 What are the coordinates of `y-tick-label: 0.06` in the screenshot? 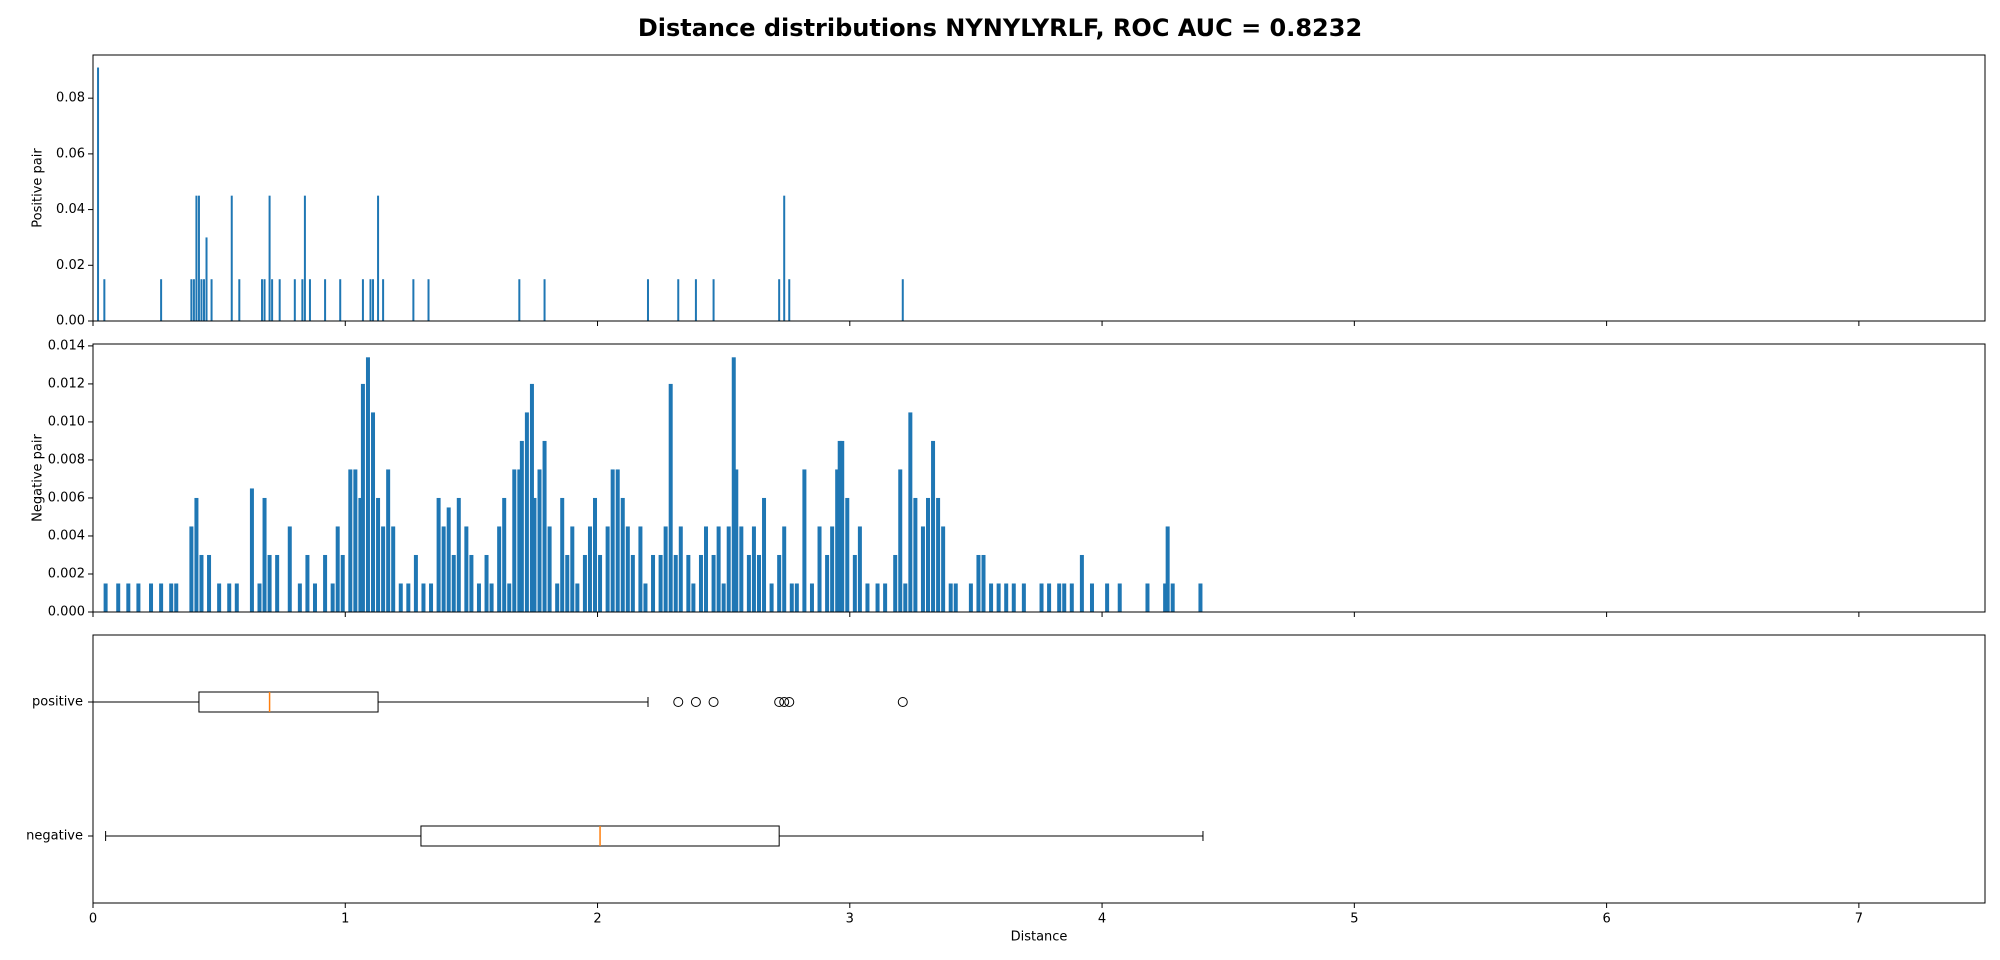 It's located at (70, 153).